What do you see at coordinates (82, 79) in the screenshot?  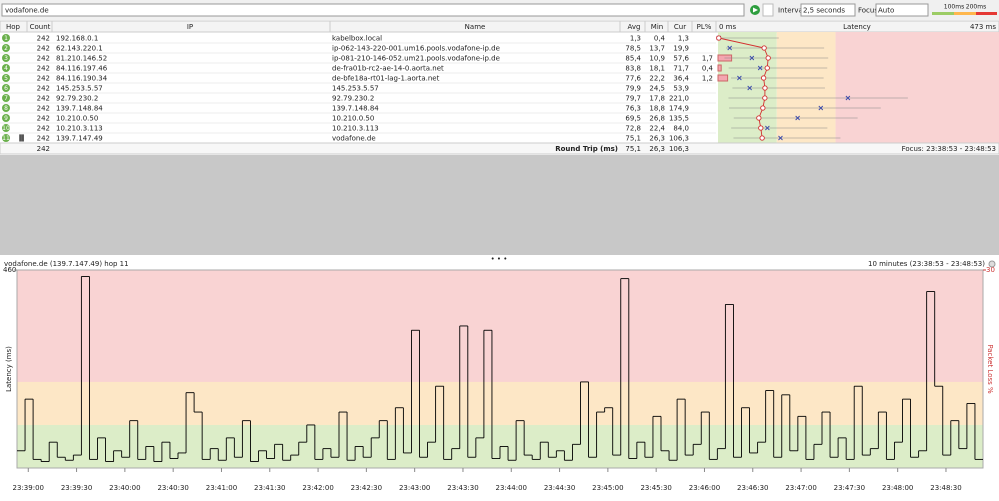 I see `cell-ip: 84.116.190.34` at bounding box center [82, 79].